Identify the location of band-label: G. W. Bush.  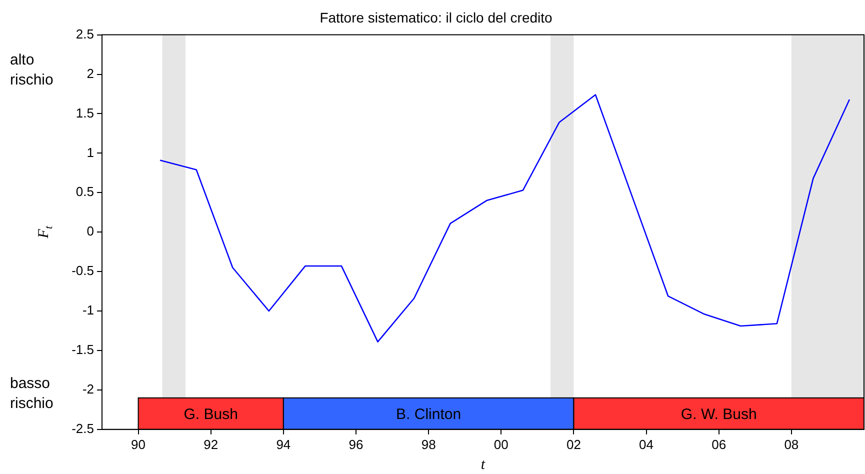
(718, 414).